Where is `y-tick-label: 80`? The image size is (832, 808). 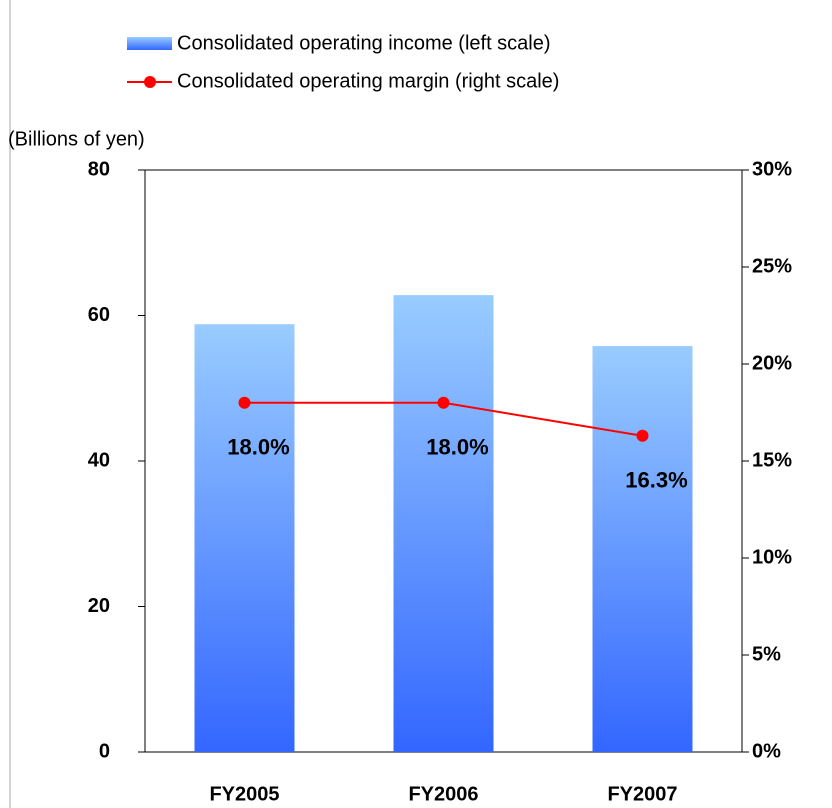 y-tick-label: 80 is located at coordinates (99, 169).